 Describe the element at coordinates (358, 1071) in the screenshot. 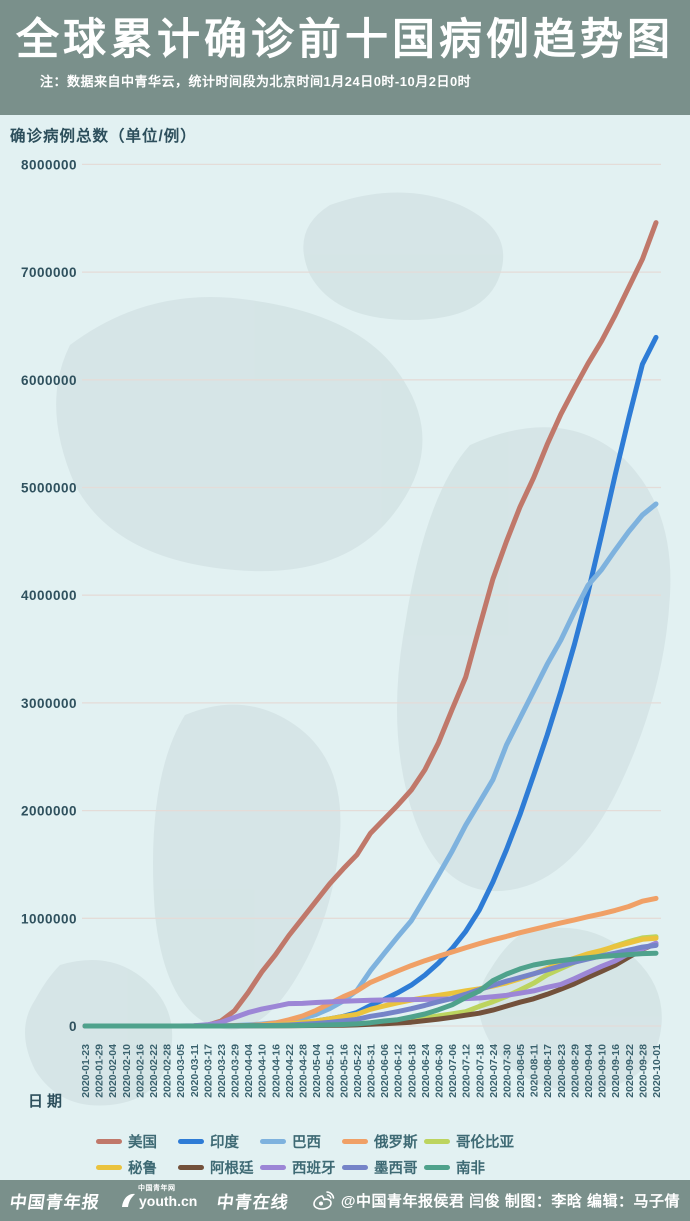

I see `x-tick-label: 2020-05-22` at that location.